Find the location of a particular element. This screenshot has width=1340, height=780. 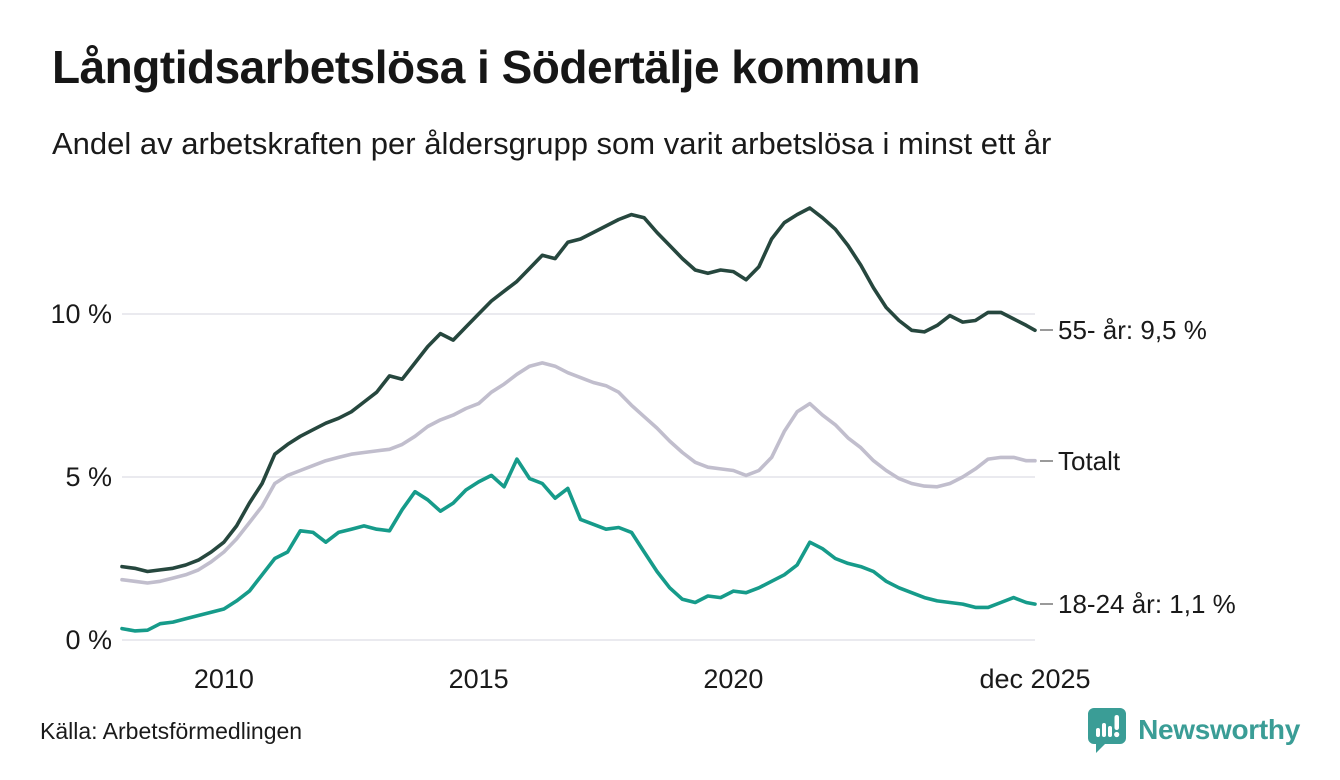

y-axis-tick-label: 10 % is located at coordinates (81, 314).